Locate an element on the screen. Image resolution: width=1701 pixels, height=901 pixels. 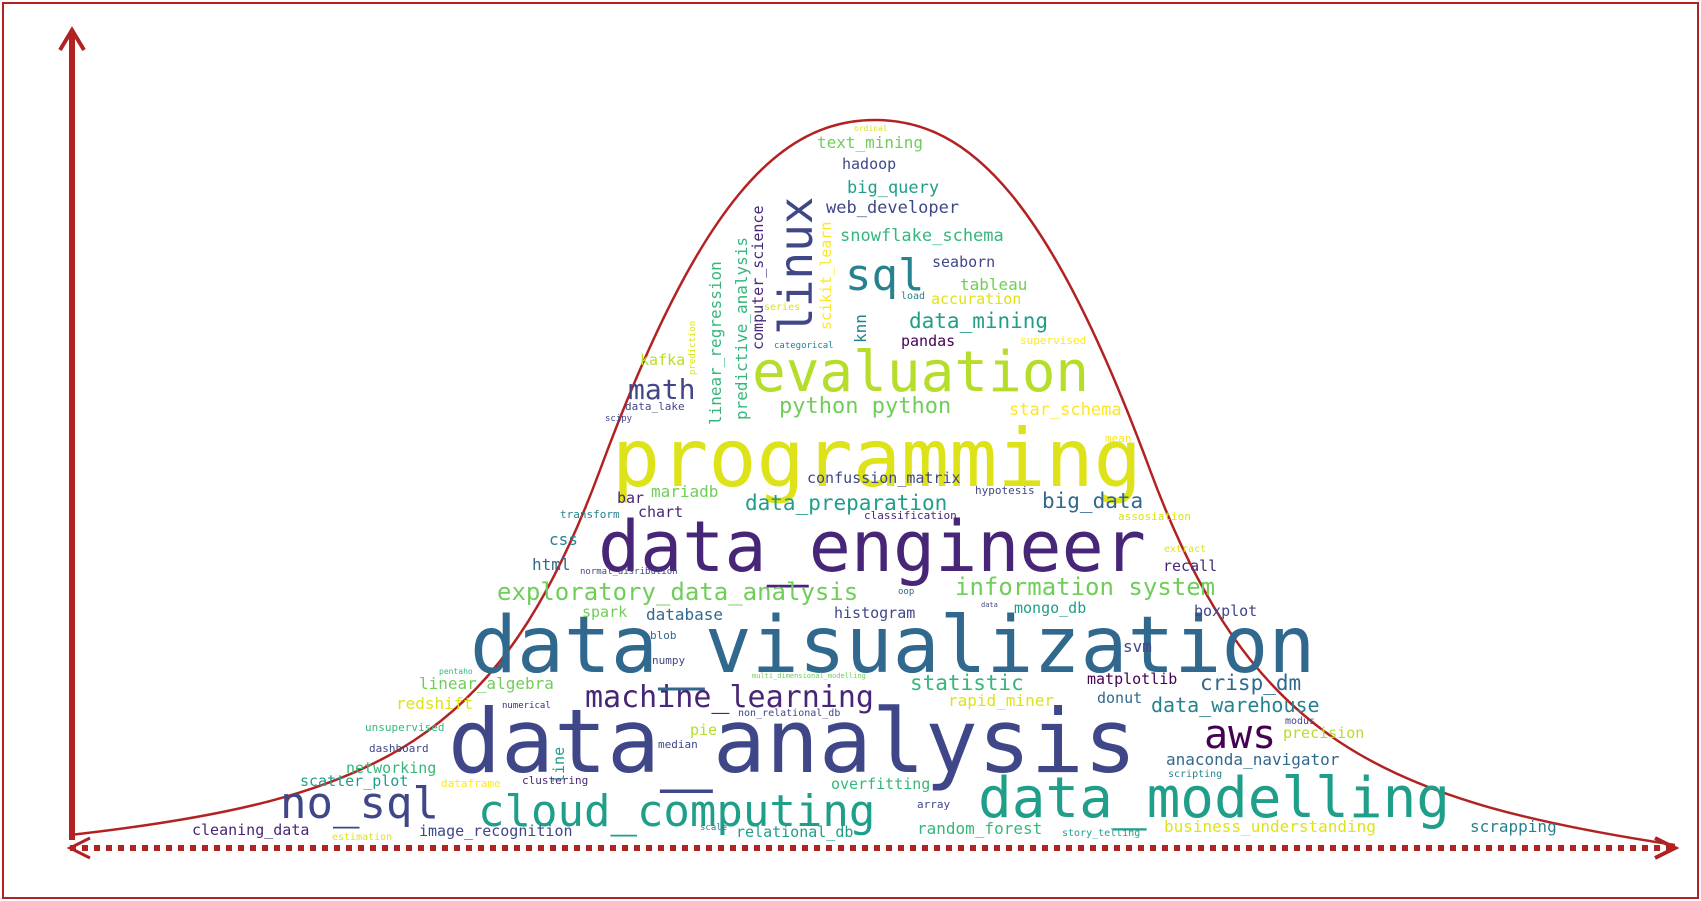
word-cloud-computing: cloud_computing is located at coordinates (676, 811).